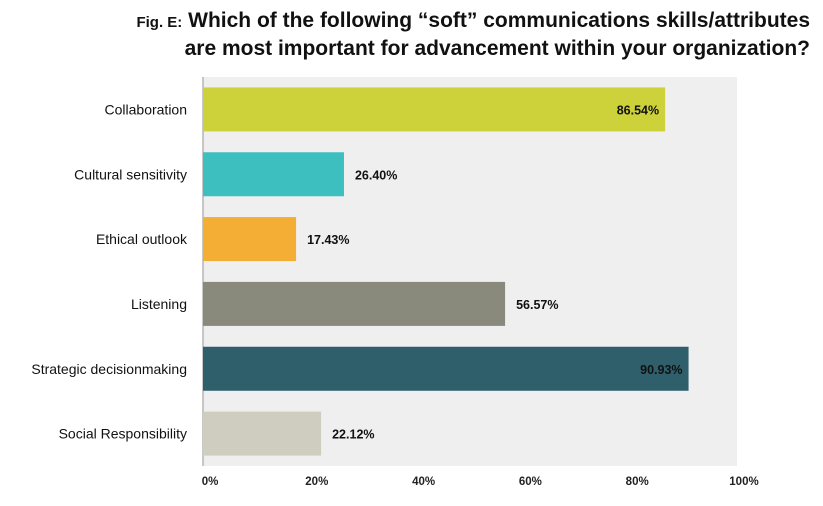 The height and width of the screenshot is (506, 823). Describe the element at coordinates (423, 482) in the screenshot. I see `x-tick-label: 40%` at that location.